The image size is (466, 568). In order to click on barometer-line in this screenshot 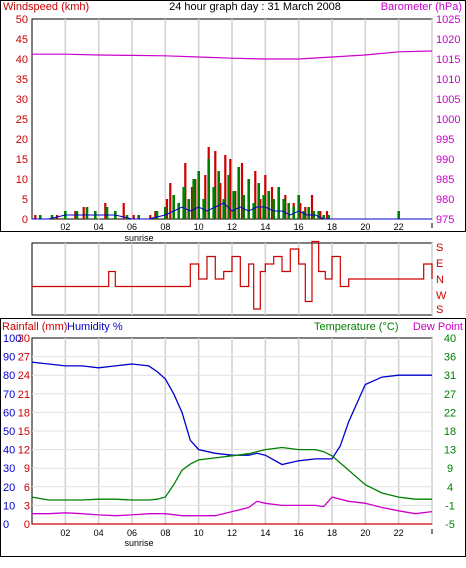, I will do `click(232, 55)`.